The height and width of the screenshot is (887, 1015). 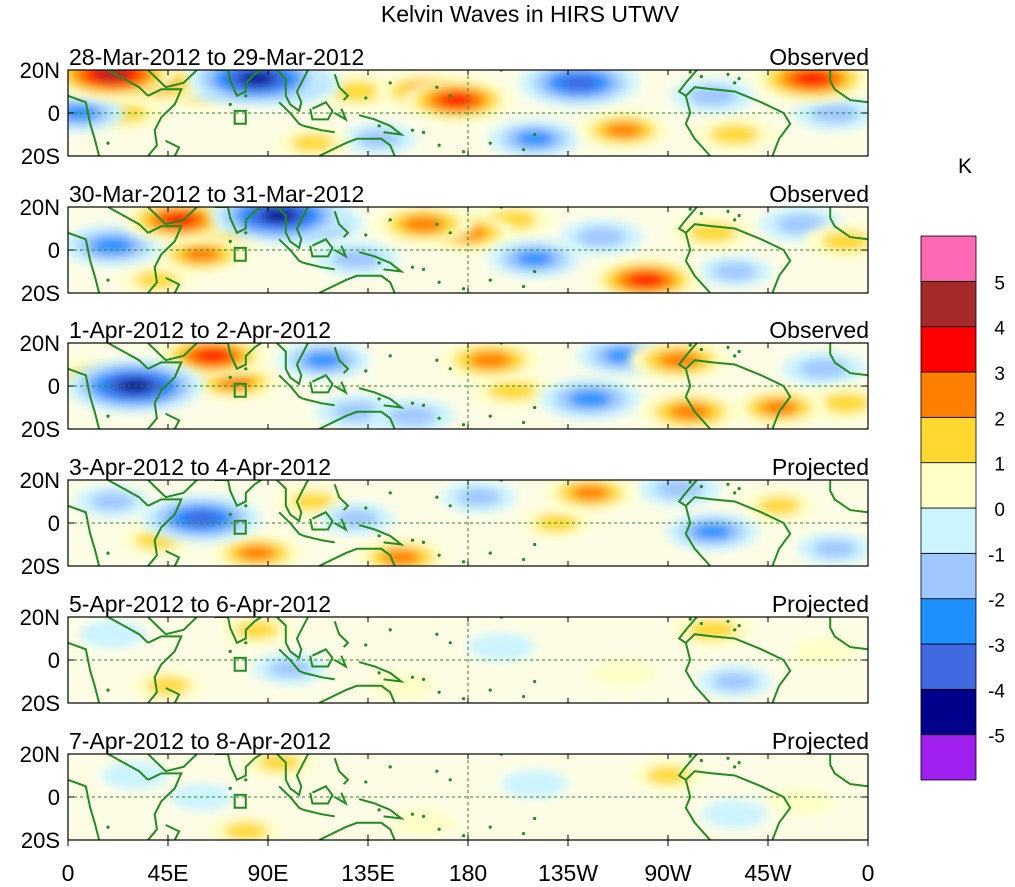 I want to click on panel-date-range: 3-Apr-2012 to 4-Apr-2012, so click(x=200, y=467).